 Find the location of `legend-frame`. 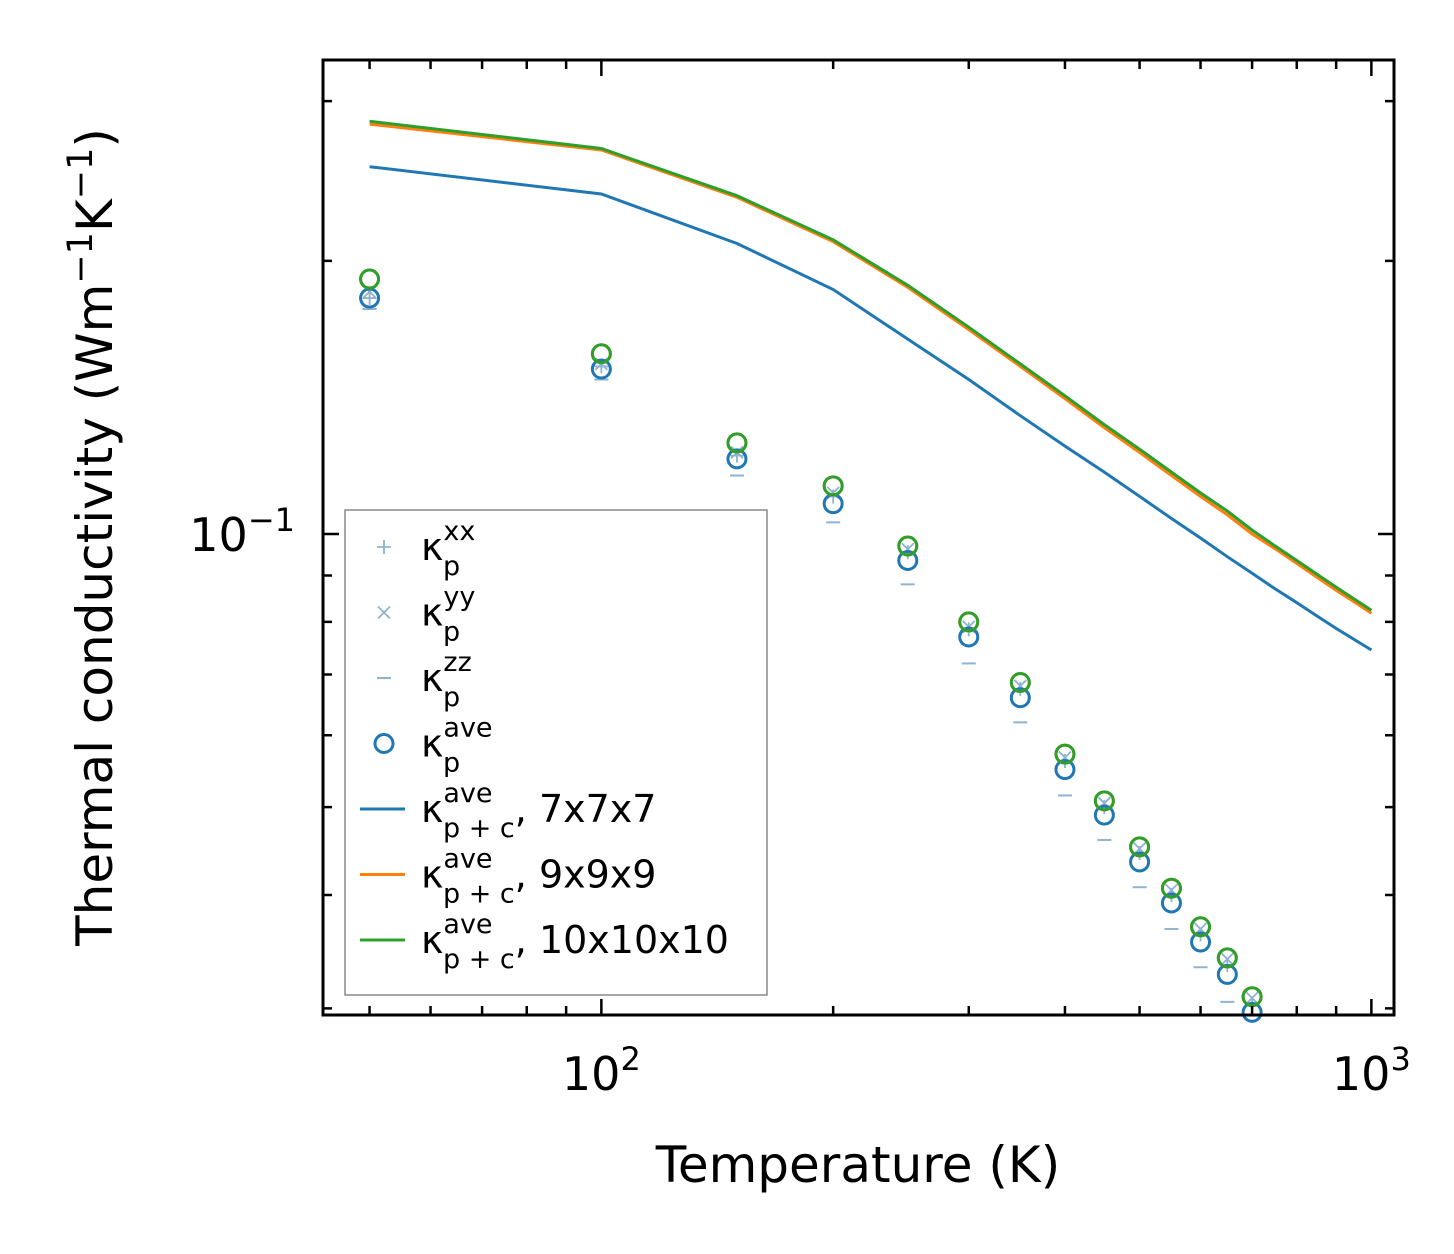

legend-frame is located at coordinates (556, 752).